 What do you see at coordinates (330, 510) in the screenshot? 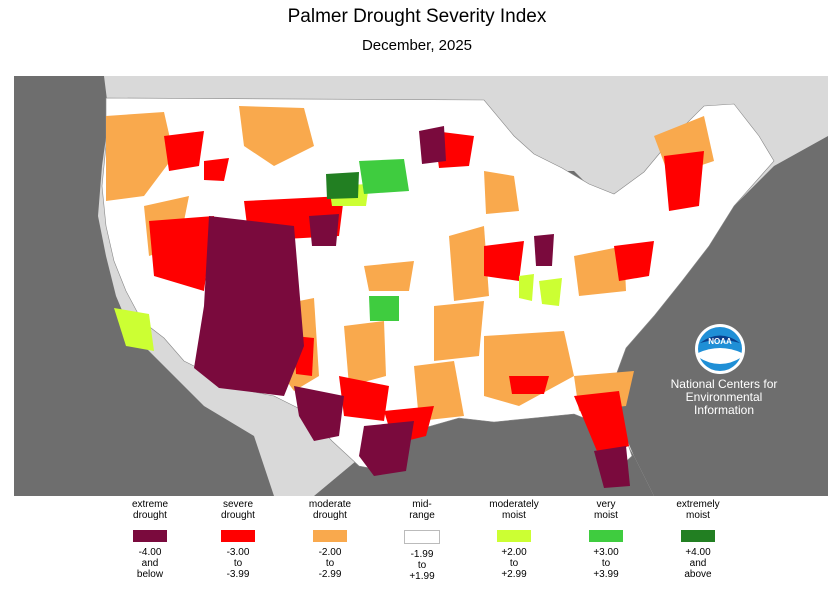
I see `legend-label: moderate drought` at bounding box center [330, 510].